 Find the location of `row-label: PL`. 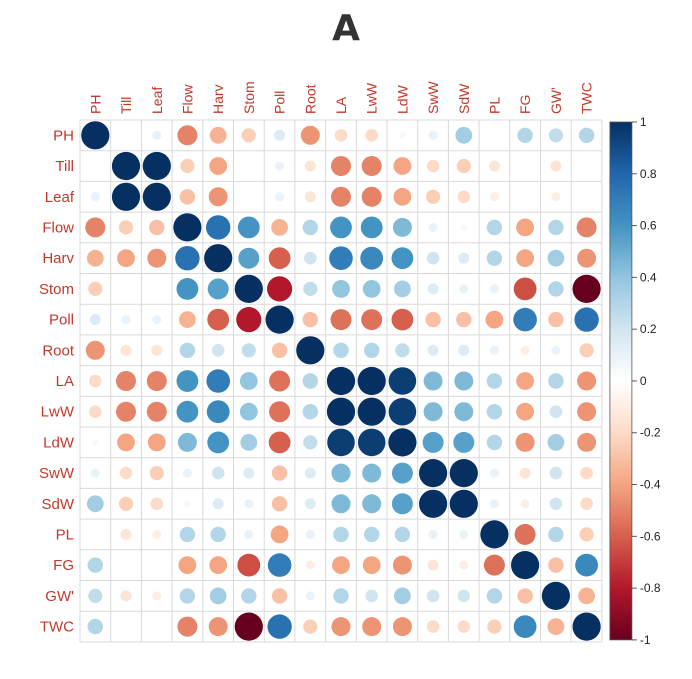

row-label: PL is located at coordinates (65, 534).